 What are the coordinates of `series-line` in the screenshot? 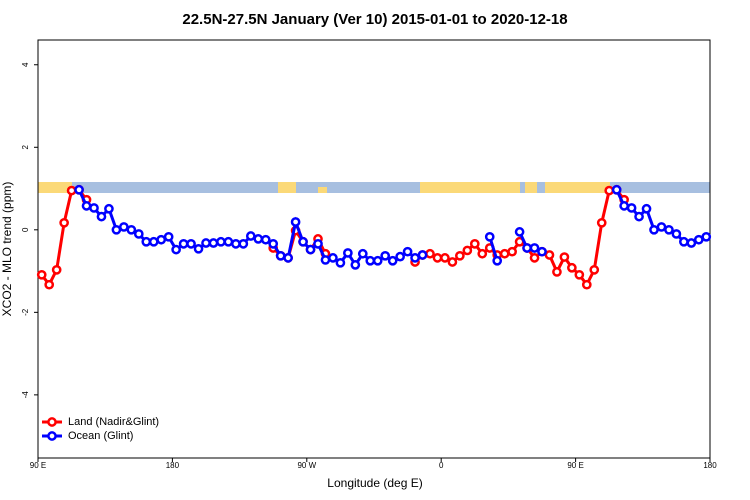 It's located at (392, 228).